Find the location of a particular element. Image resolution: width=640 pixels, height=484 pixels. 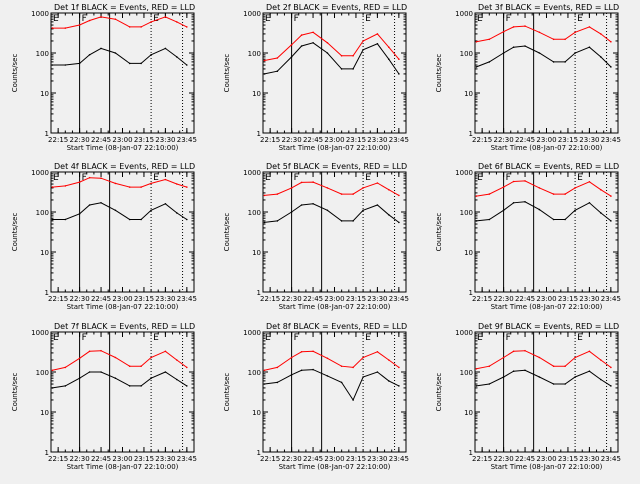

x-tick-label: 23:15 is located at coordinates (356, 140).